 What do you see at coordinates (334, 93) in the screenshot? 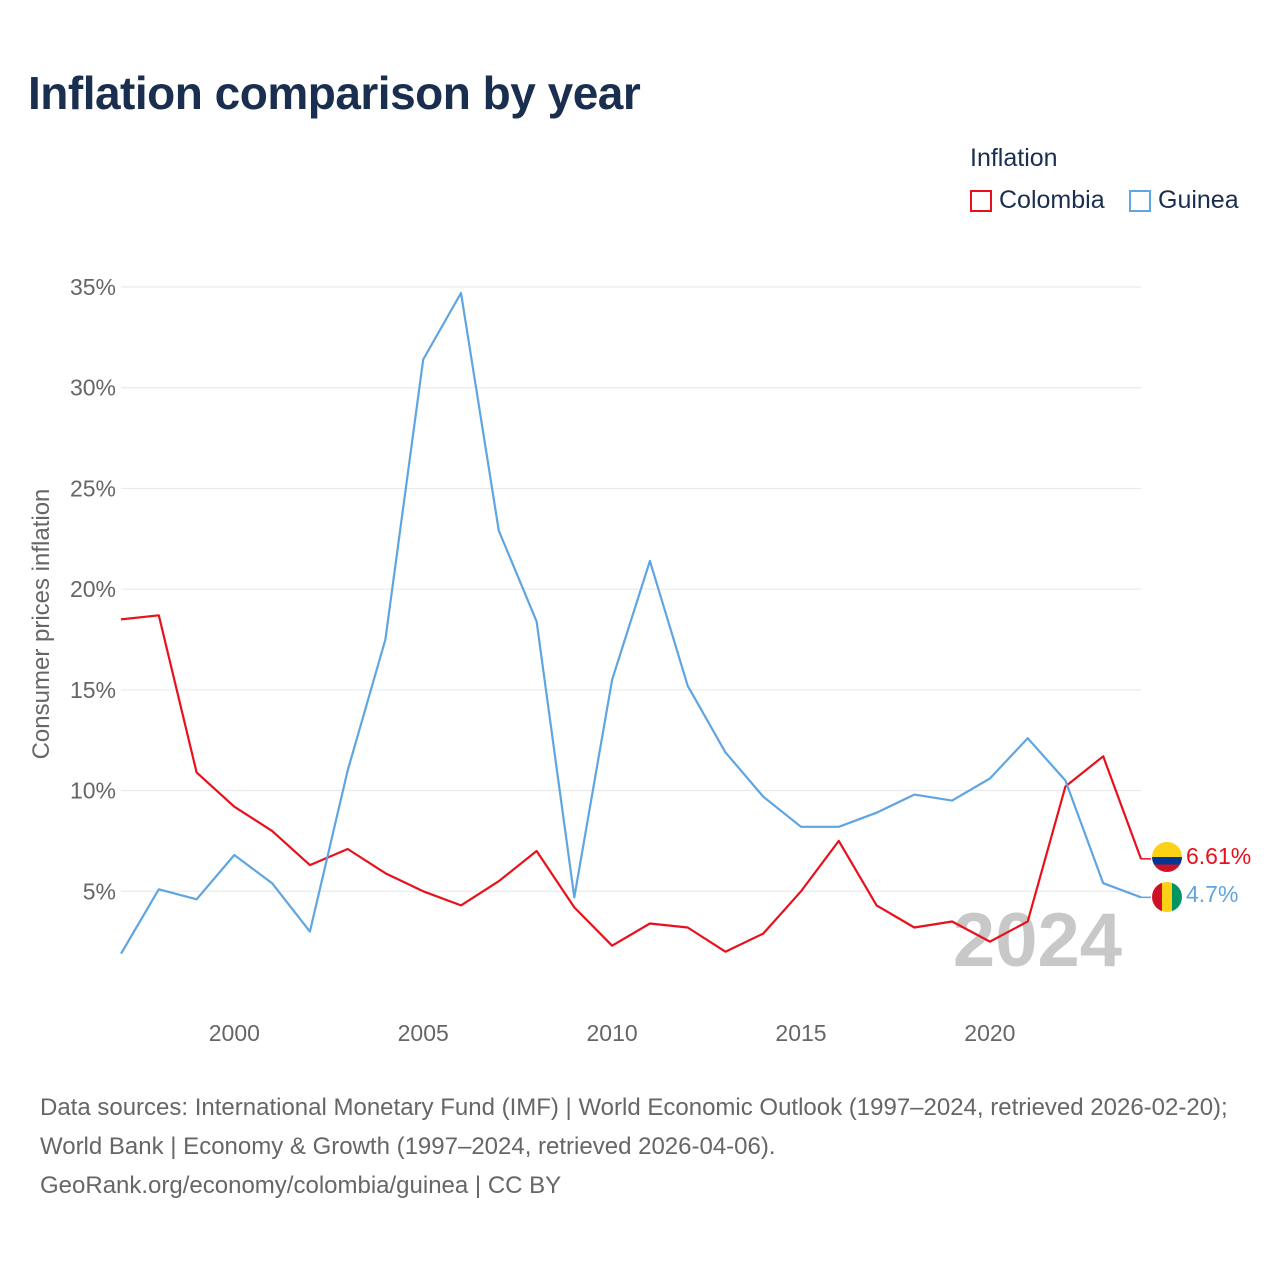
I see `chart-title: Inflation comparison by year` at bounding box center [334, 93].